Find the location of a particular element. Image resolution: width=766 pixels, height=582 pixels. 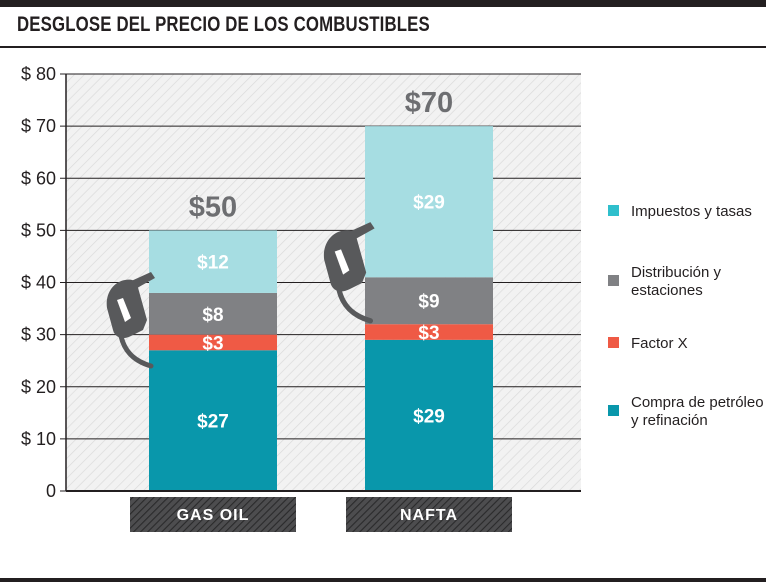

legend-label: y refinación is located at coordinates (669, 420).